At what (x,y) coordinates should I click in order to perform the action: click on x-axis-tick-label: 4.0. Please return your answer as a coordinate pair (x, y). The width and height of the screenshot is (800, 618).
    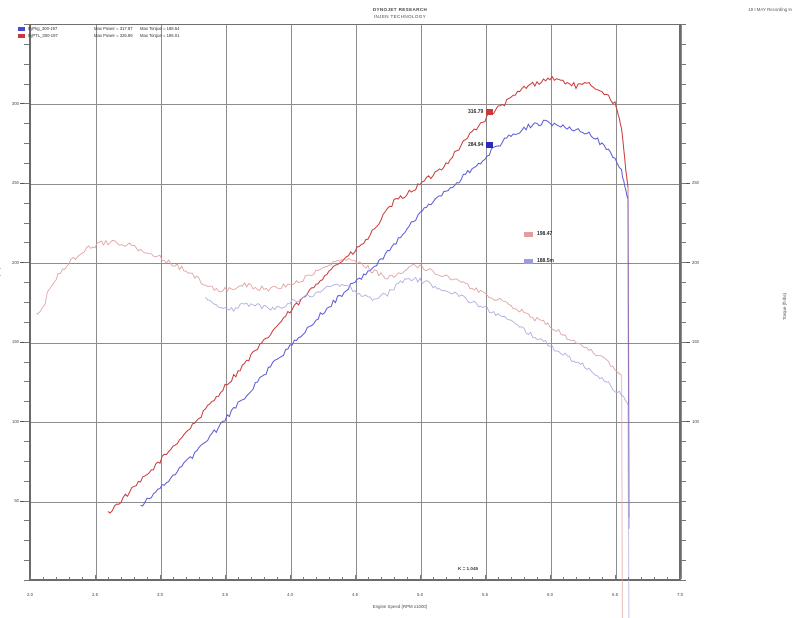
    Looking at the image, I should click on (290, 594).